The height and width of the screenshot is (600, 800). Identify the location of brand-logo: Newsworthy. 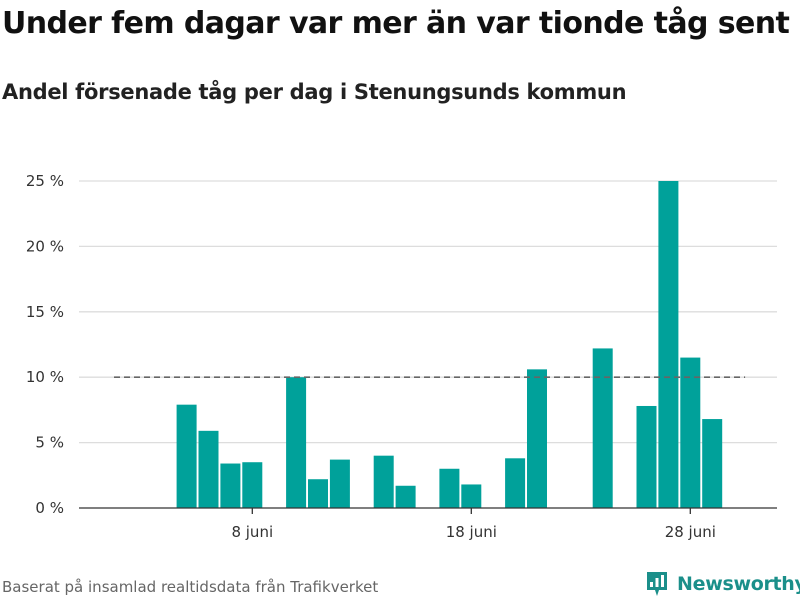
(722, 584).